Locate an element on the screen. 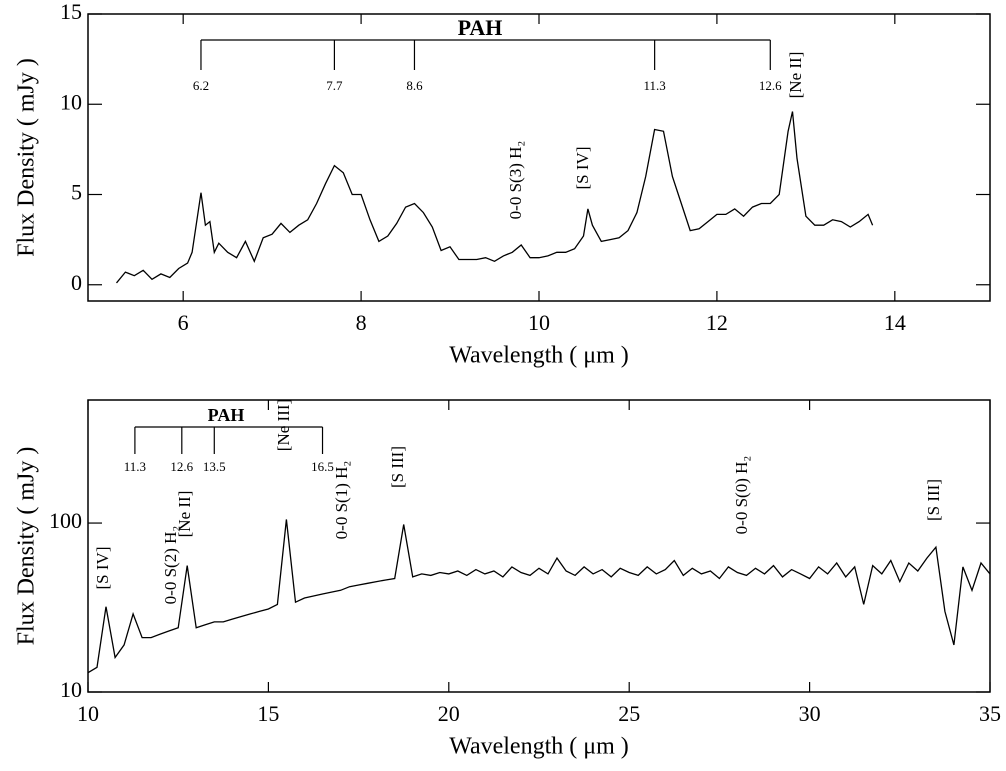  line-label: [Ne III] is located at coordinates (283, 425).